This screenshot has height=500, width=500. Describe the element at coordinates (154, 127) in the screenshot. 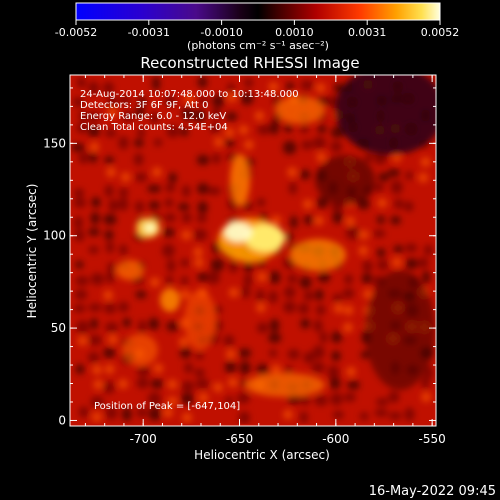

I see `annotation-line-4: Clean Total counts: 4.54E+04` at that location.